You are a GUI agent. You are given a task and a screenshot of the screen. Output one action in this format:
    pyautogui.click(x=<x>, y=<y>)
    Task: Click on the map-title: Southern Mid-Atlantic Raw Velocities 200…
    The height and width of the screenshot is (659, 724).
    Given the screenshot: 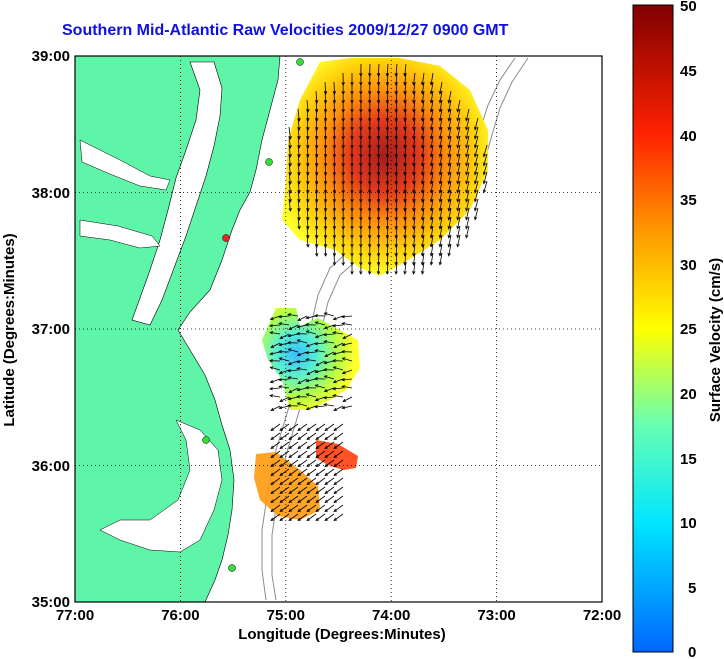 What is the action you would take?
    pyautogui.click(x=285, y=30)
    